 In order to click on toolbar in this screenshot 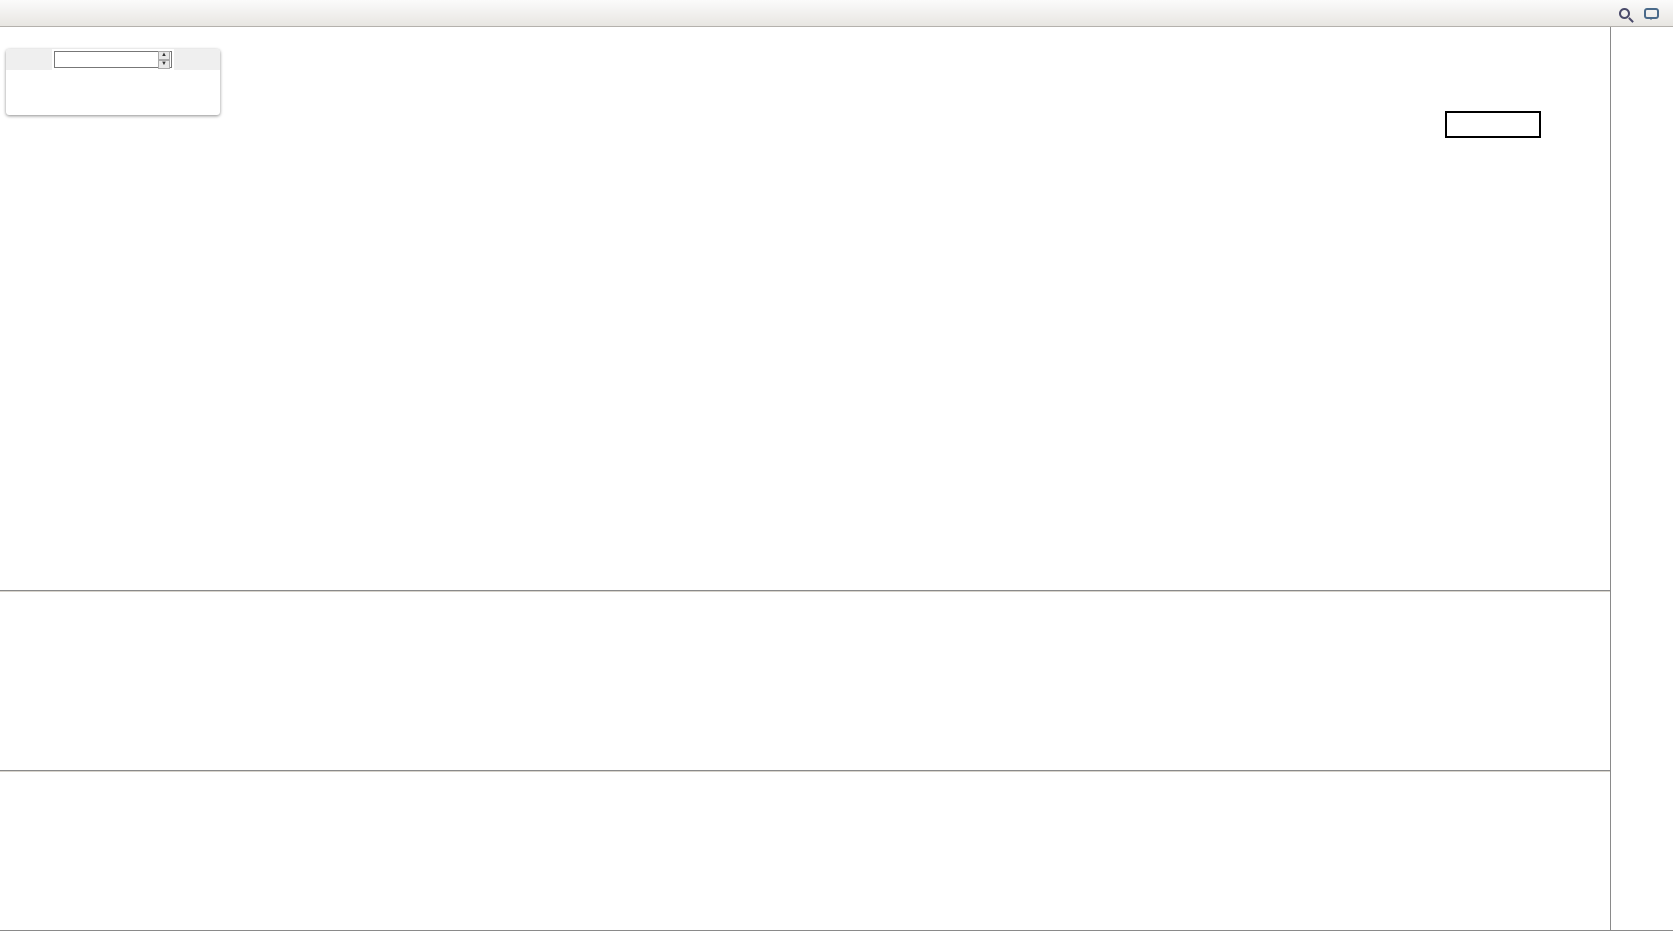, I will do `click(836, 13)`.